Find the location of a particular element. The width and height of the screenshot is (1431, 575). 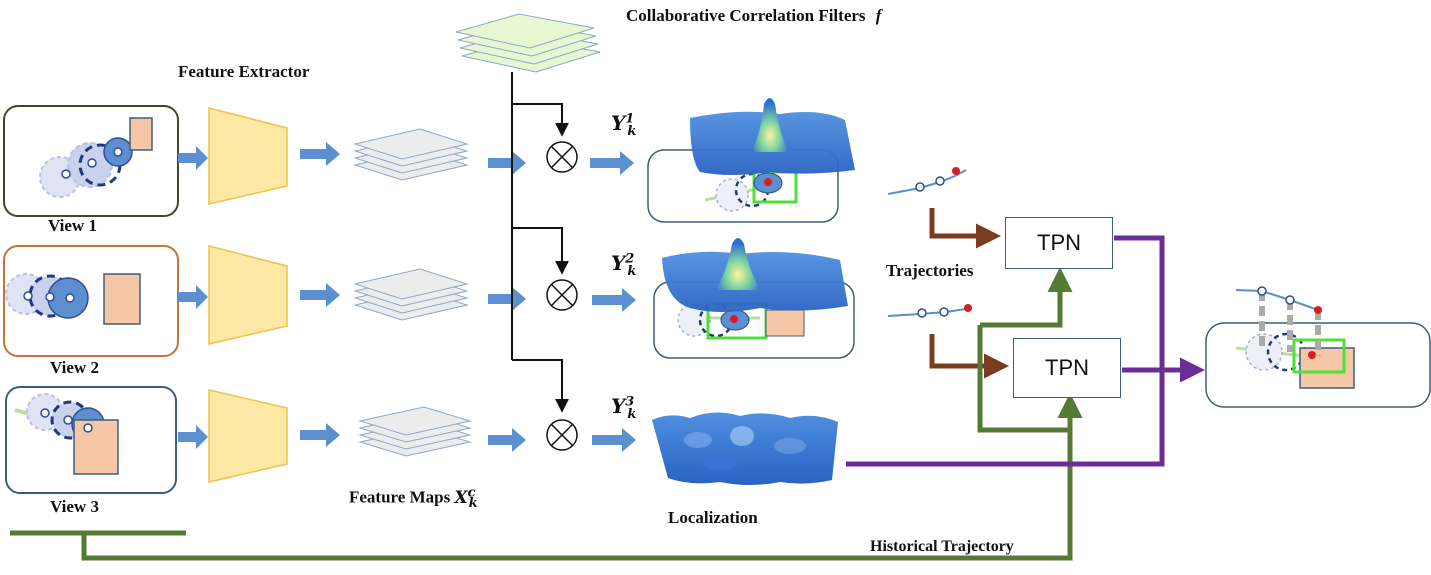

response-y2: Y2k is located at coordinates (624, 265).